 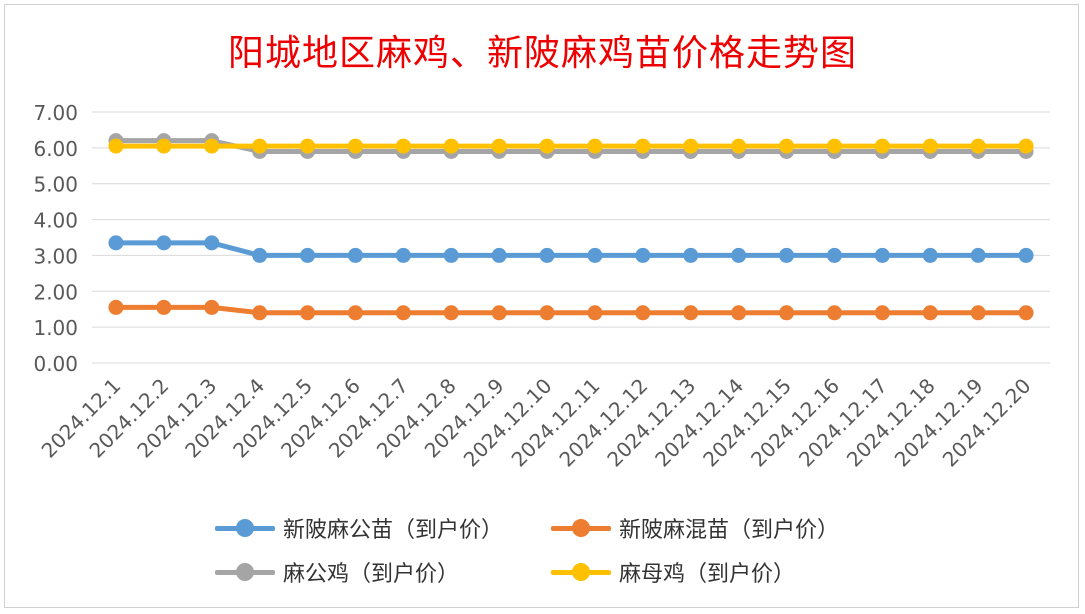 I want to click on legend-item-series-2: 新陂麻混苗（到户价）, so click(x=695, y=528).